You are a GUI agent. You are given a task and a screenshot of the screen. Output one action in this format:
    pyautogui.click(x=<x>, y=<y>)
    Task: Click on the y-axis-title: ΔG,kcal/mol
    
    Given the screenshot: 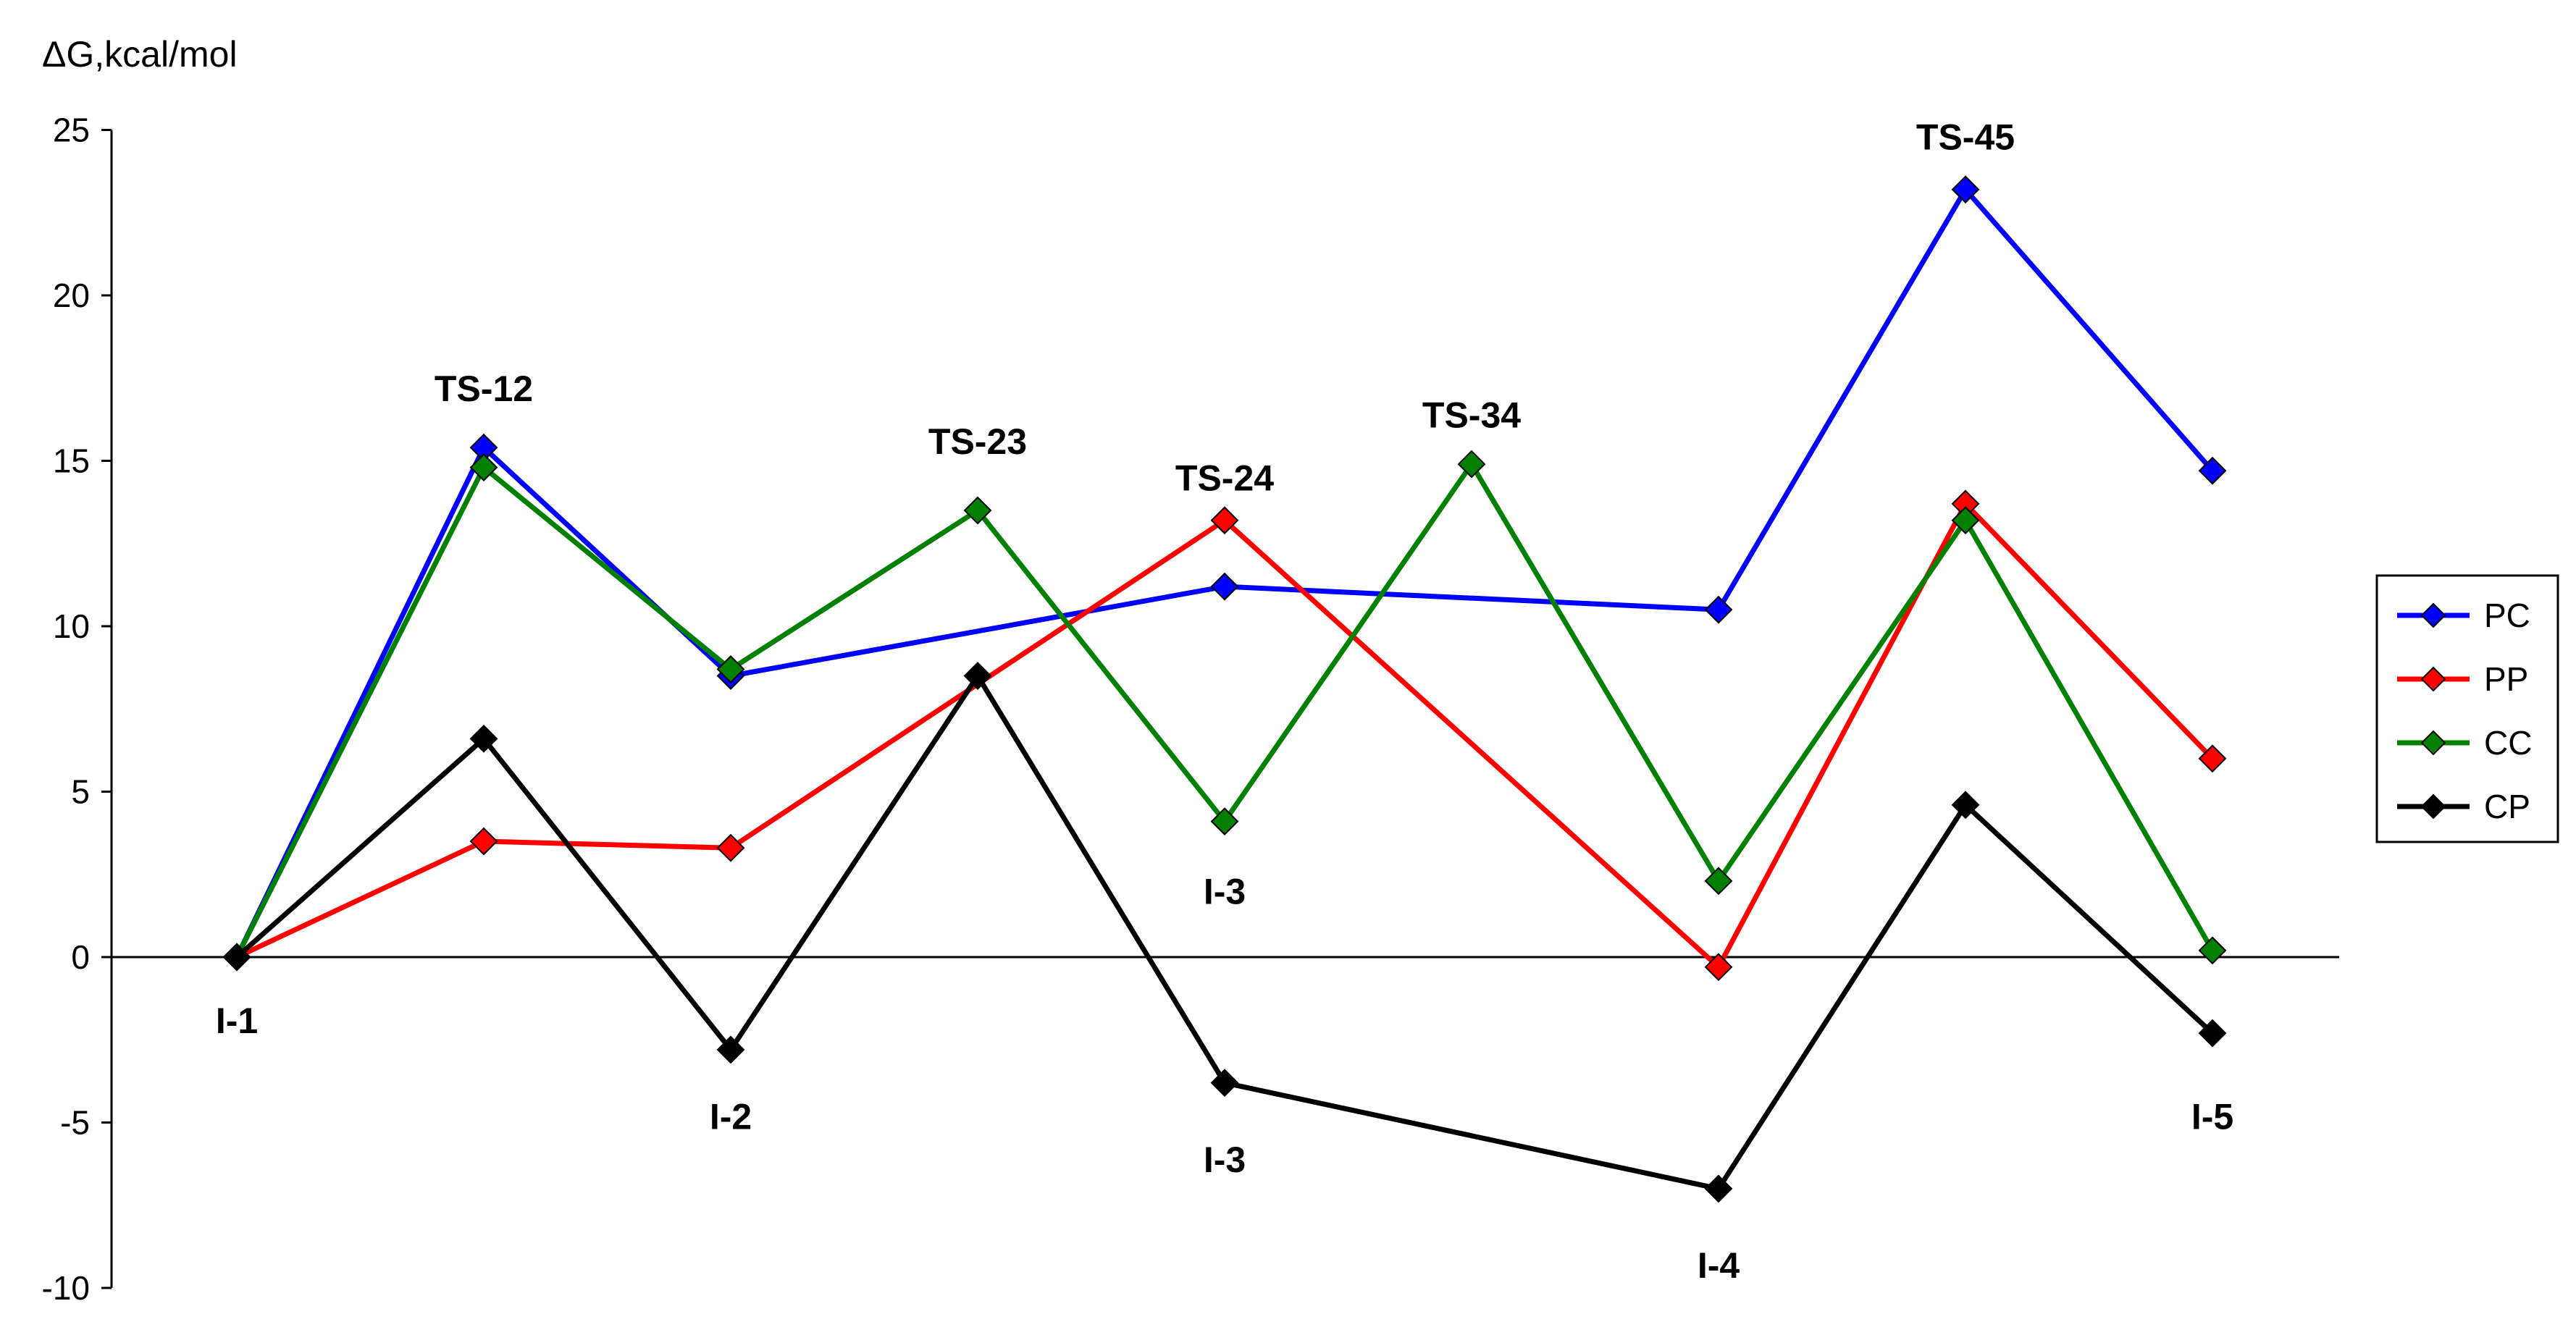 What is the action you would take?
    pyautogui.click(x=140, y=54)
    